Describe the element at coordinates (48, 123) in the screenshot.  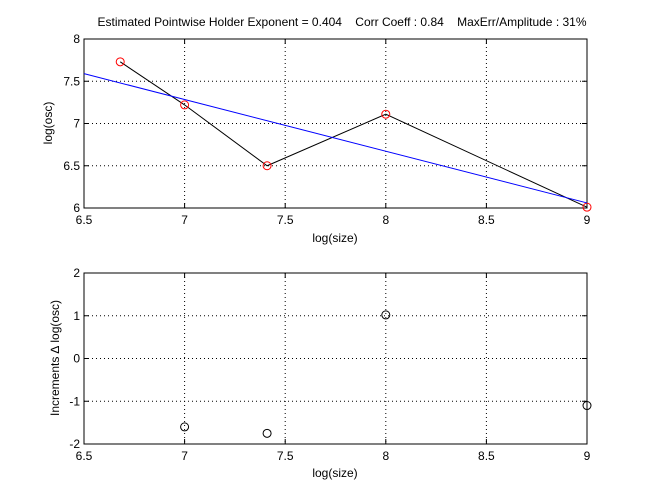
I see `top-plot-y-label: log(osc)` at that location.